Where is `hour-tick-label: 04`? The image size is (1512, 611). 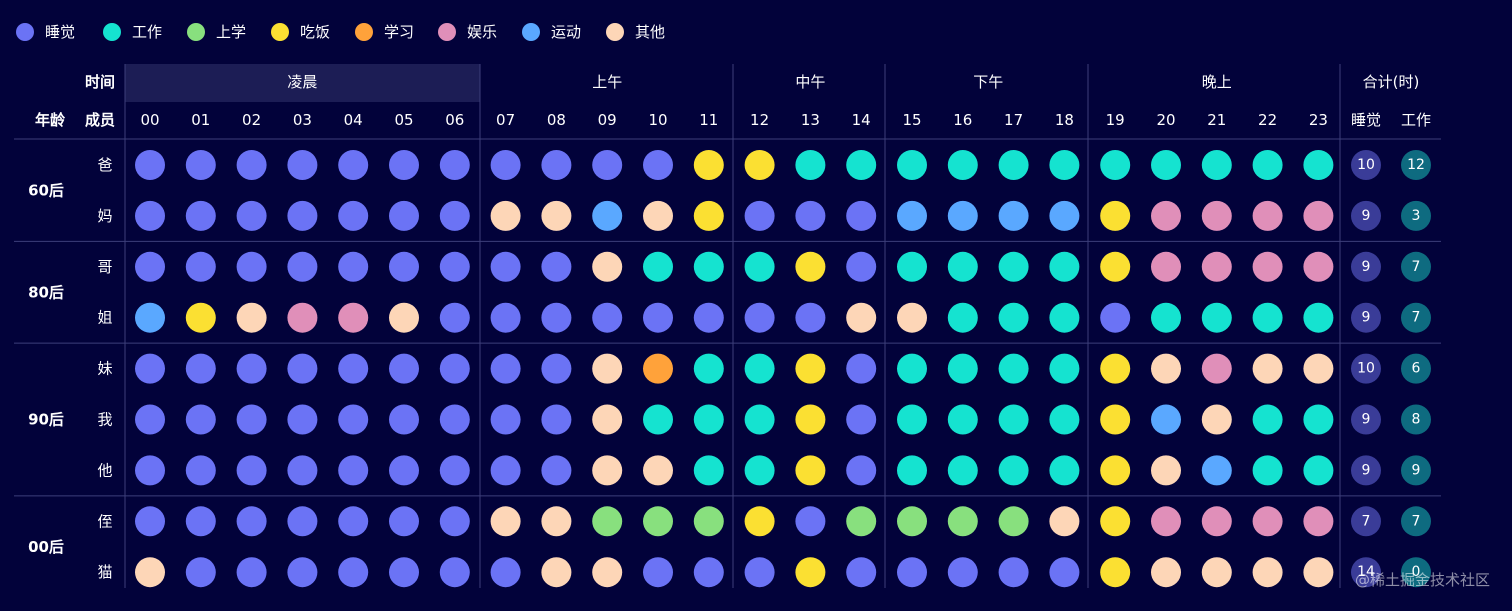 hour-tick-label: 04 is located at coordinates (353, 120).